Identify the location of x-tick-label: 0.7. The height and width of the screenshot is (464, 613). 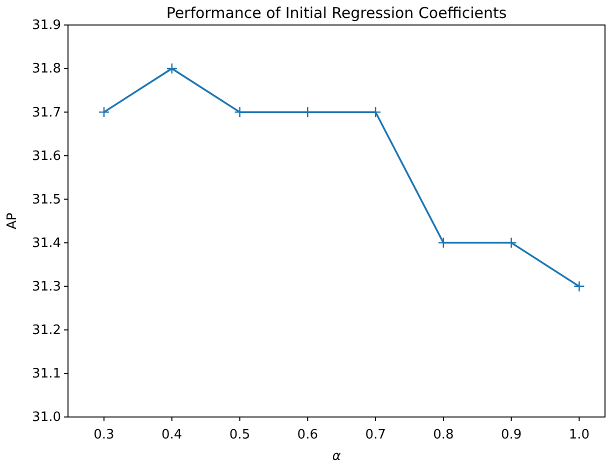
(375, 434).